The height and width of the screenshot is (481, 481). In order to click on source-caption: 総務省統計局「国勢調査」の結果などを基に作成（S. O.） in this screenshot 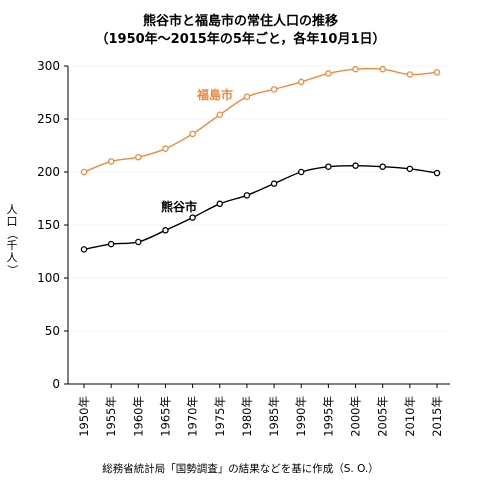, I will do `click(240, 469)`.